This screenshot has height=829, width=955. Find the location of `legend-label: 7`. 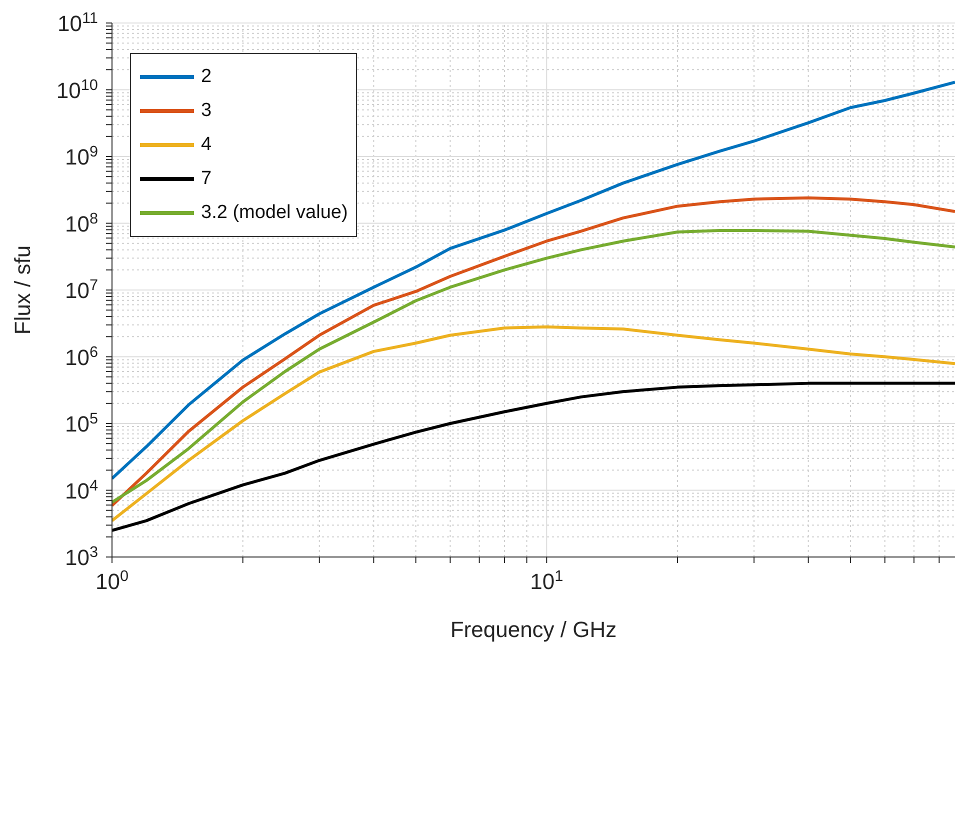

legend-label: 7 is located at coordinates (206, 179).